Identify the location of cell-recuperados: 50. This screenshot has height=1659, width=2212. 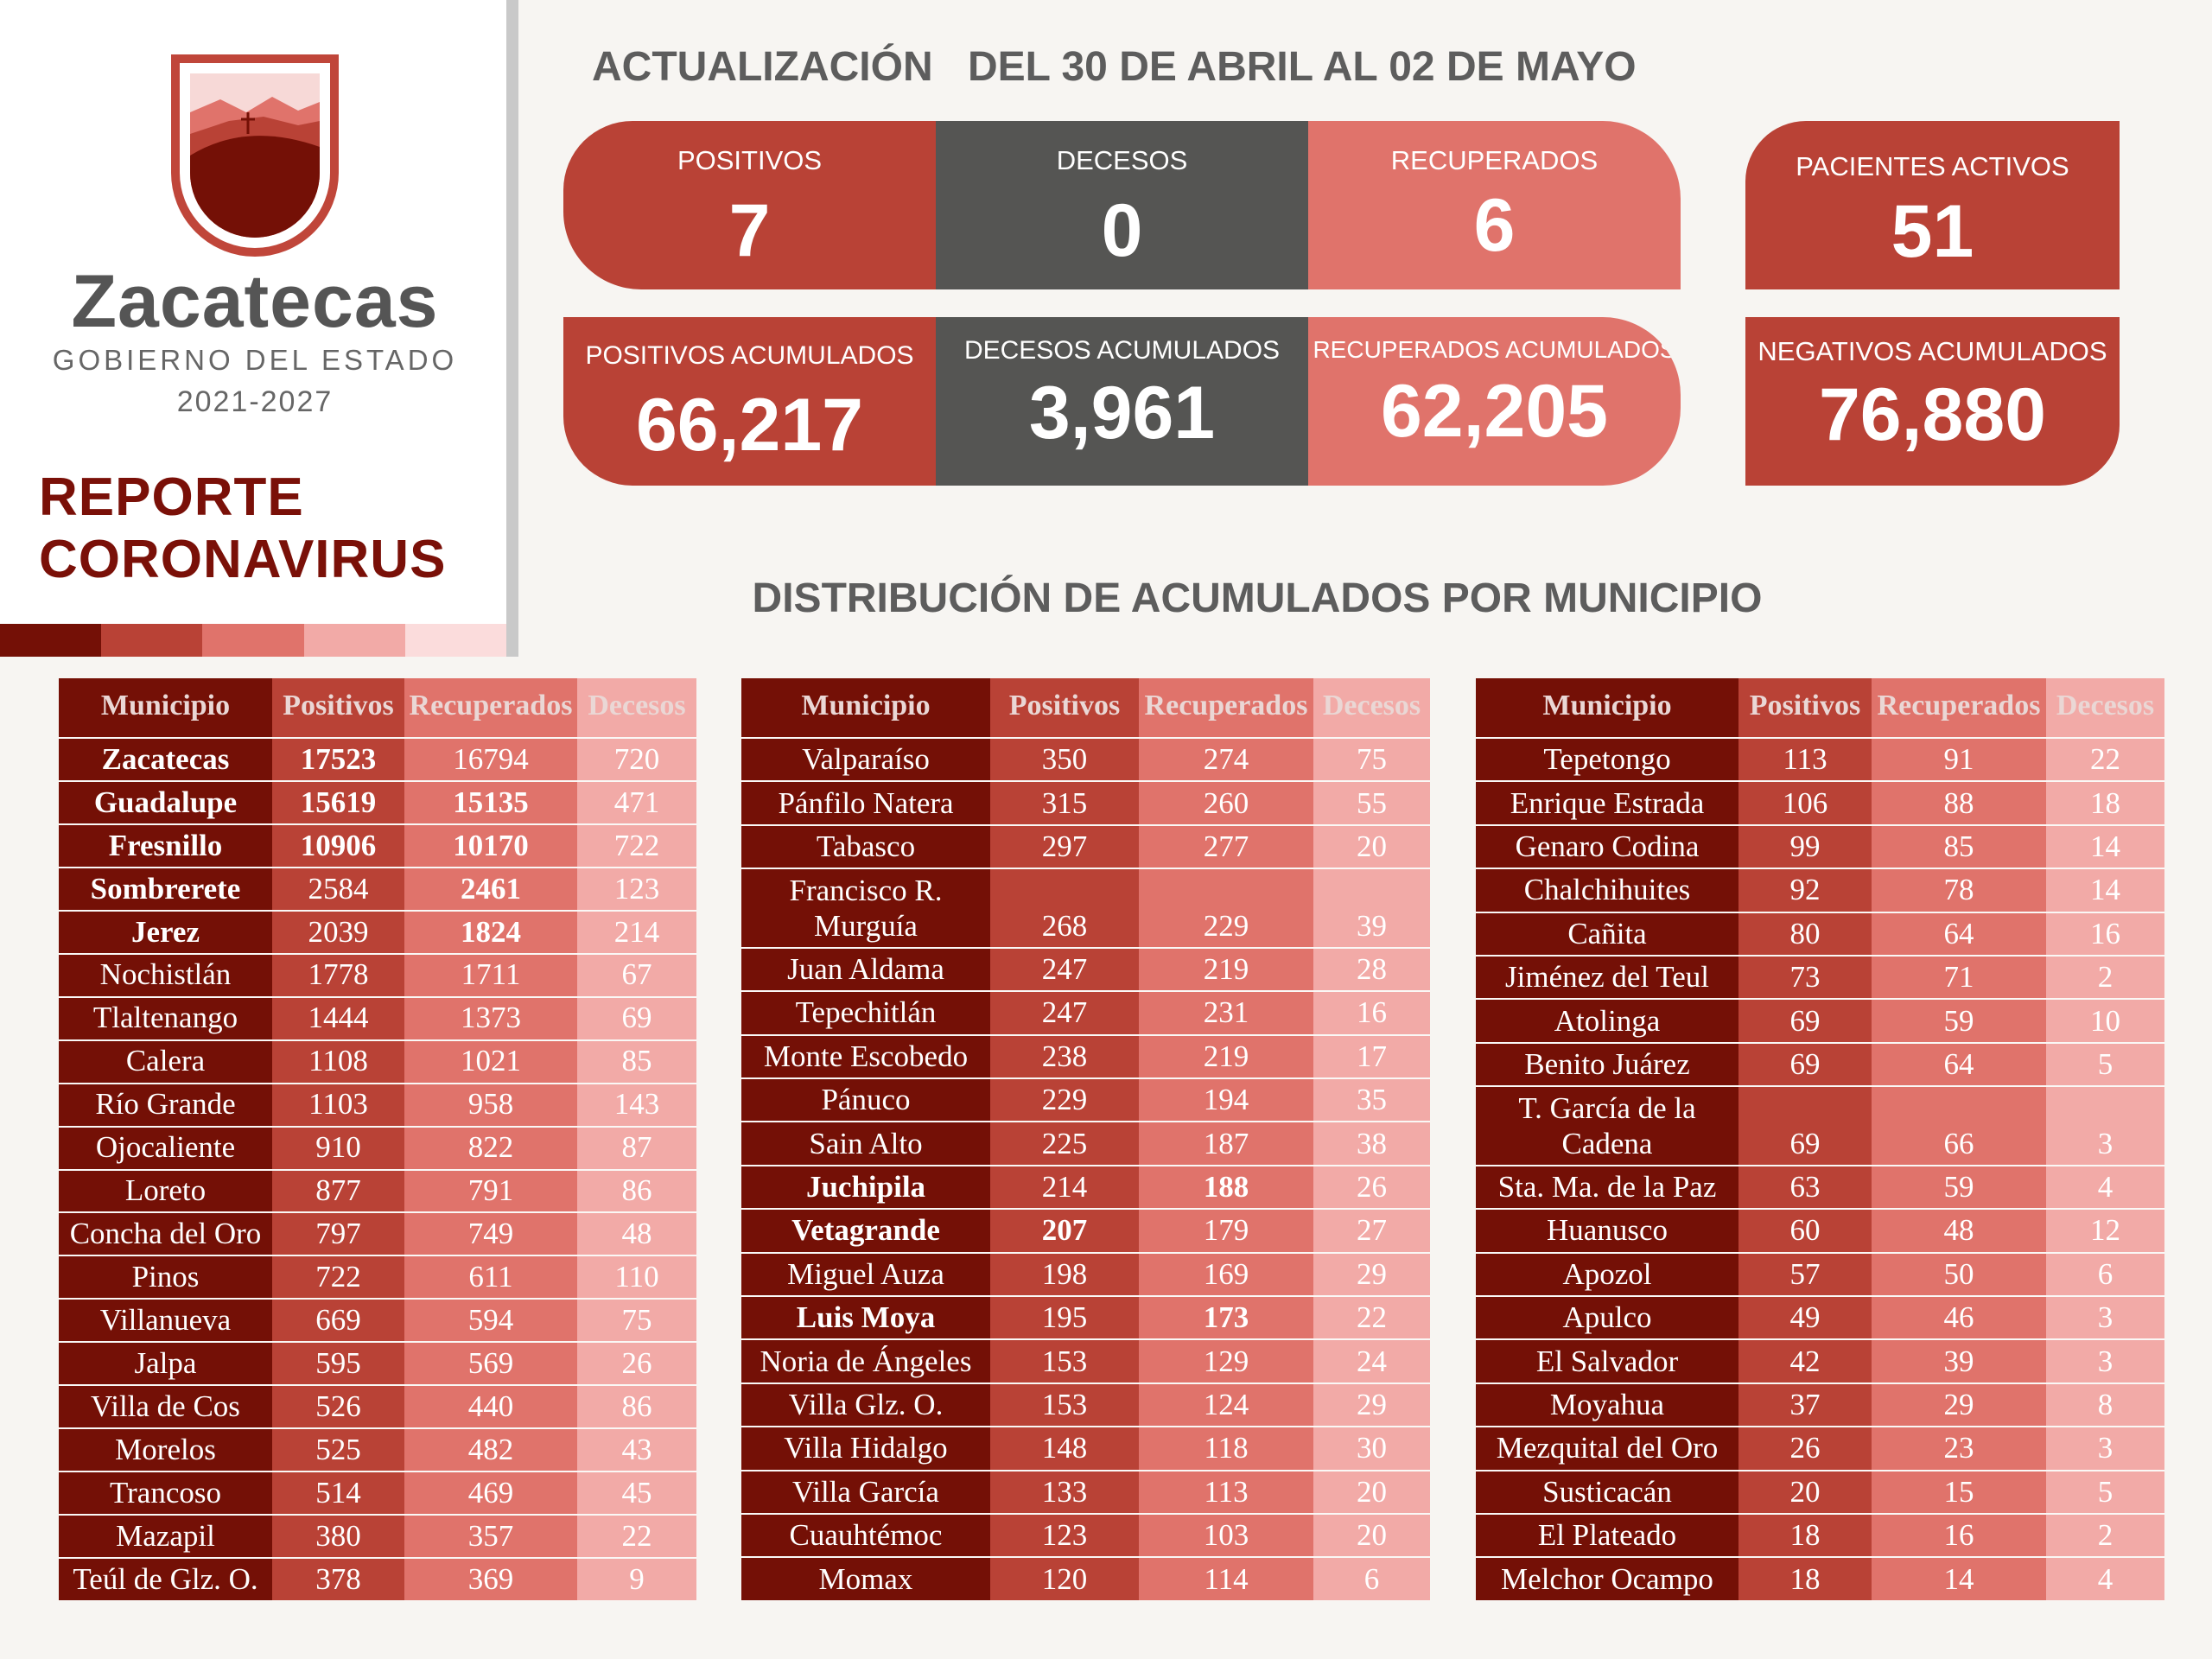
(1959, 1274).